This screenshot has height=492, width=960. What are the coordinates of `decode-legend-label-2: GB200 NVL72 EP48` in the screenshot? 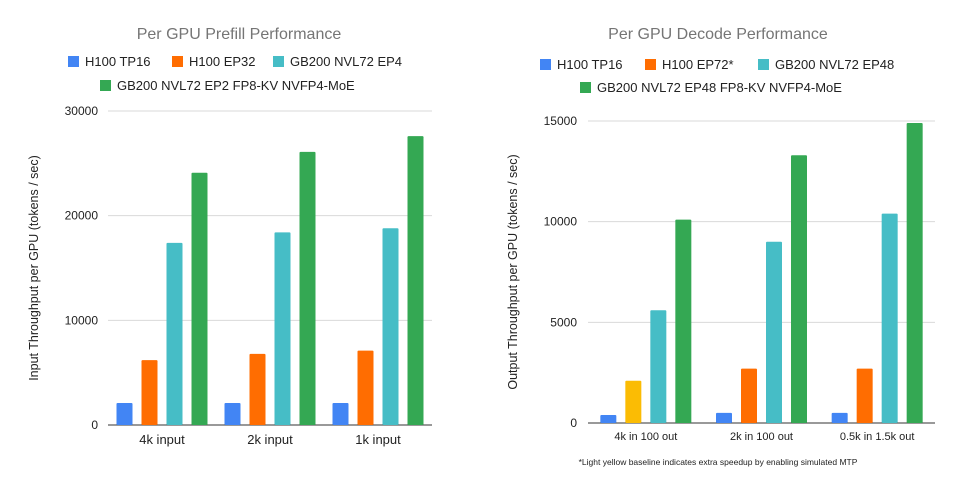 It's located at (834, 64).